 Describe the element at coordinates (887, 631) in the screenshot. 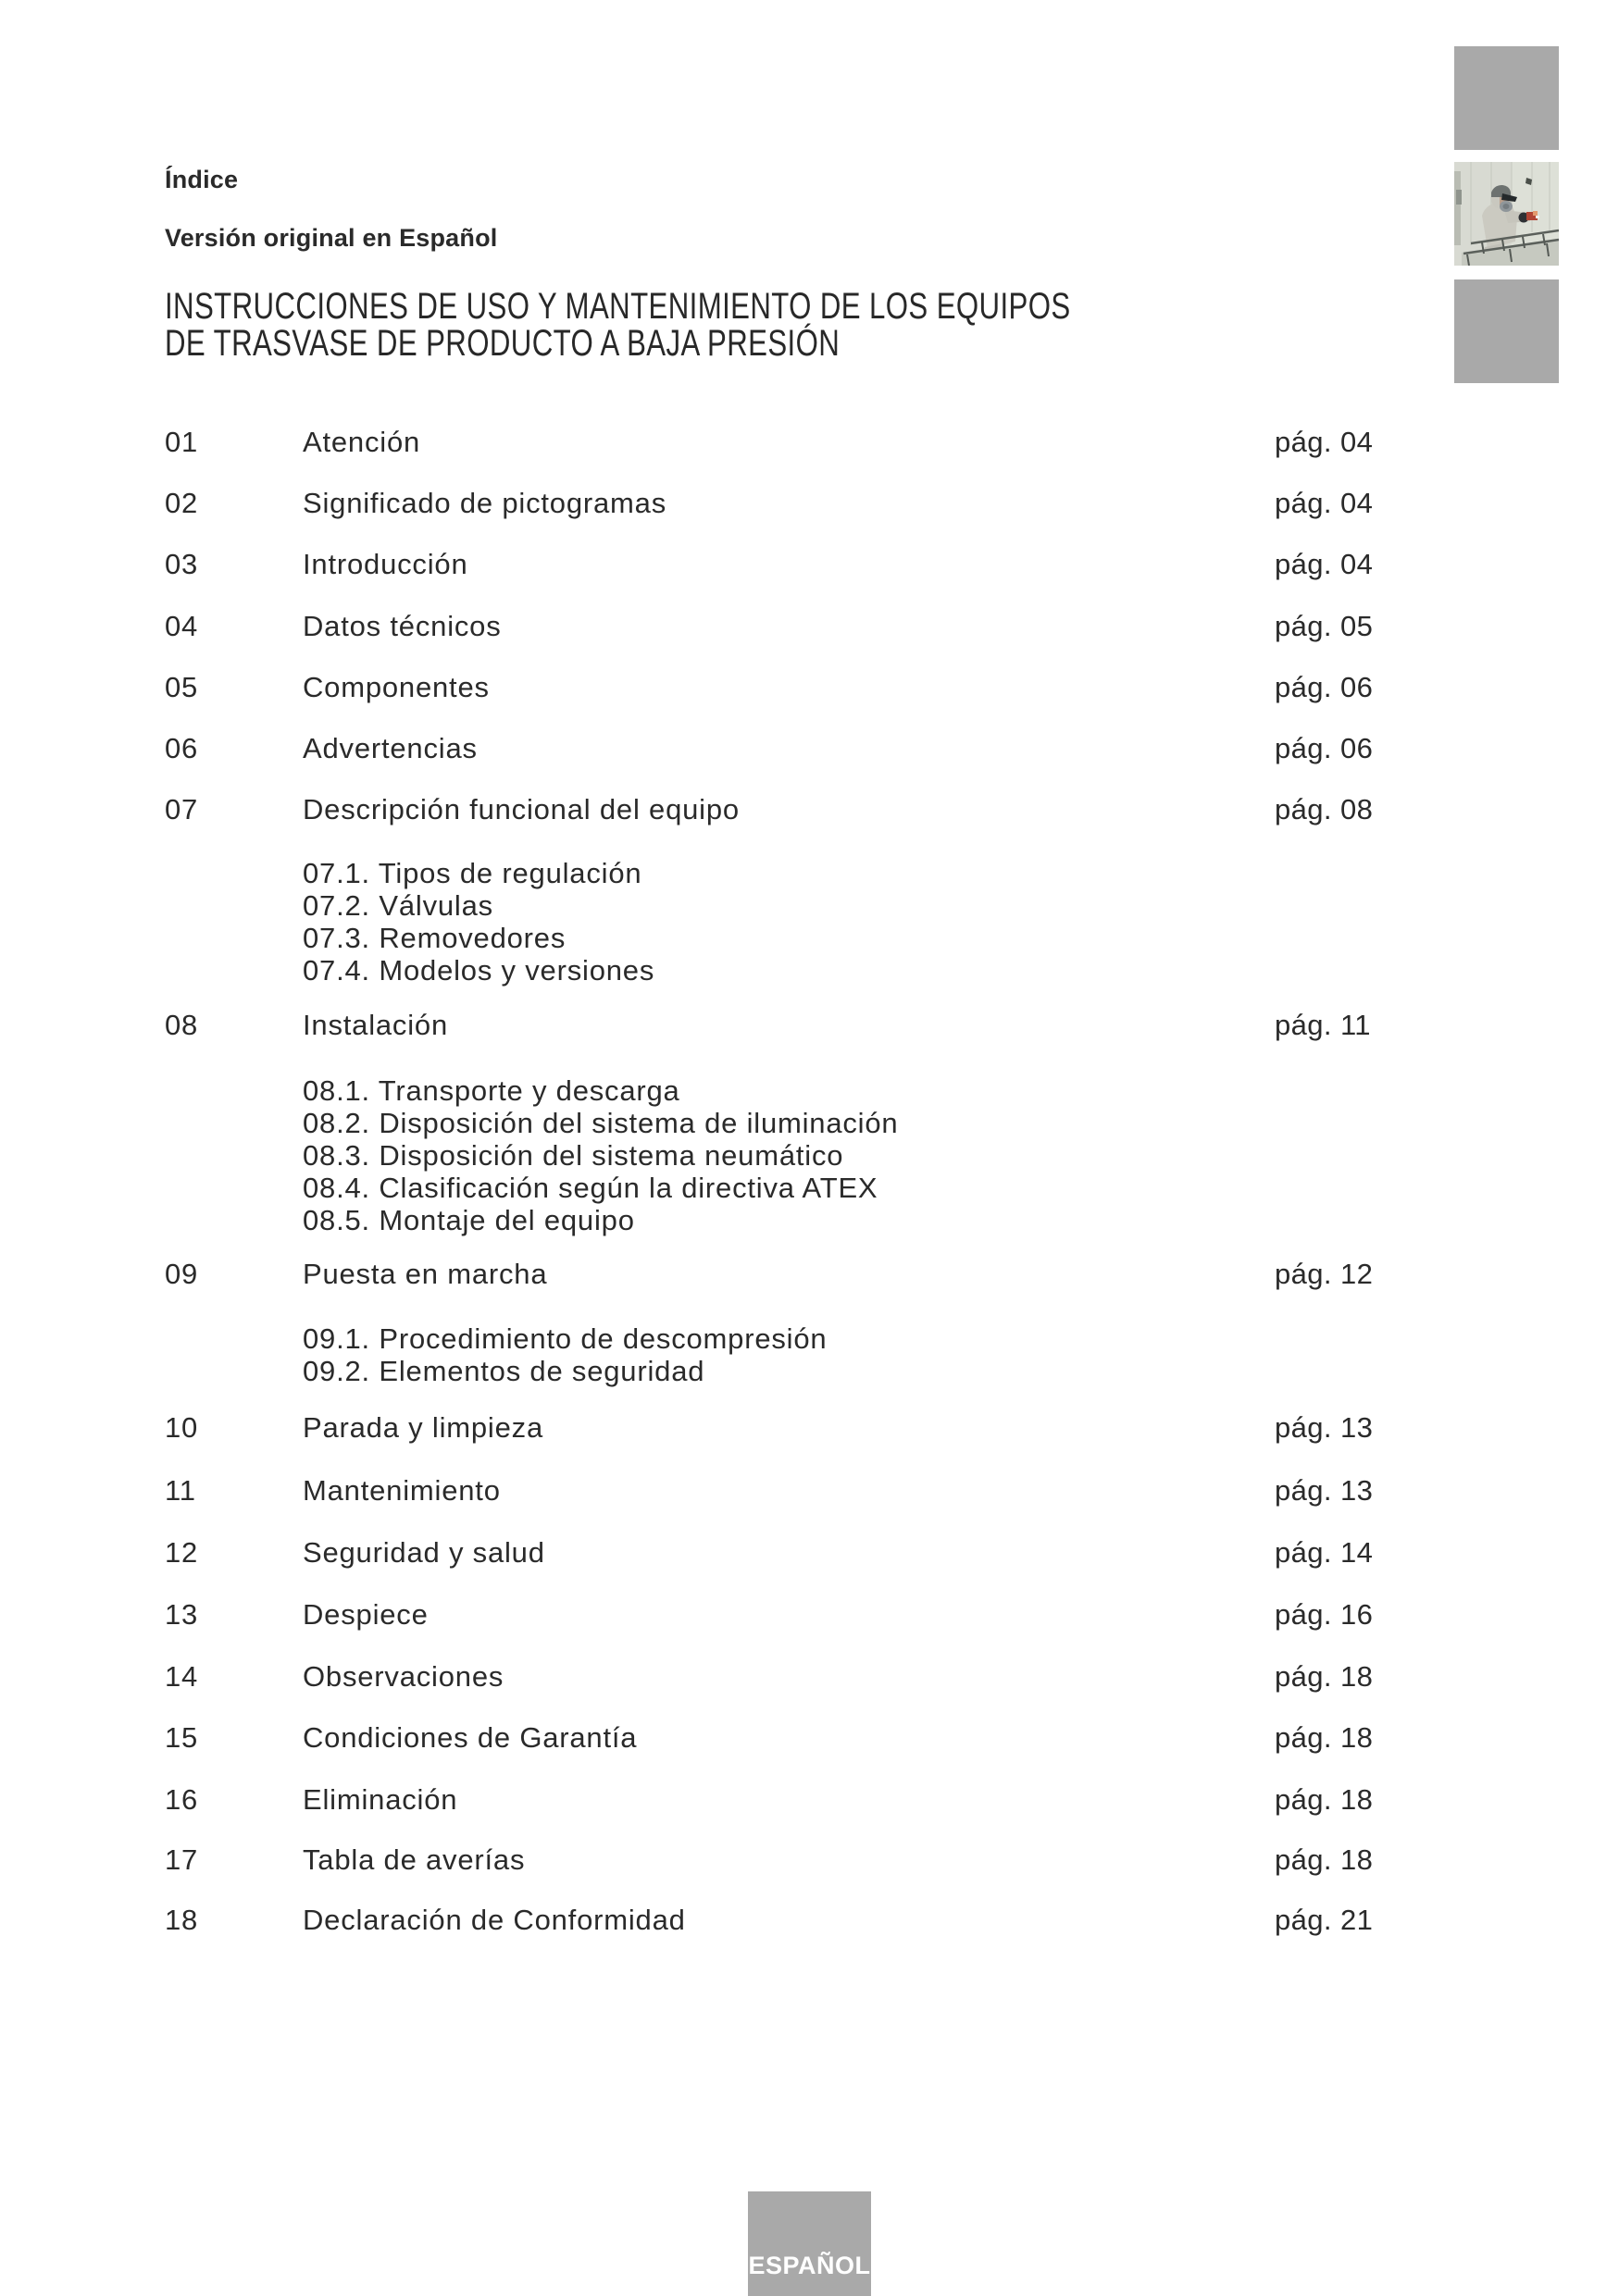

I see `toc-row: 04 Datos técnicos pág. 05` at that location.